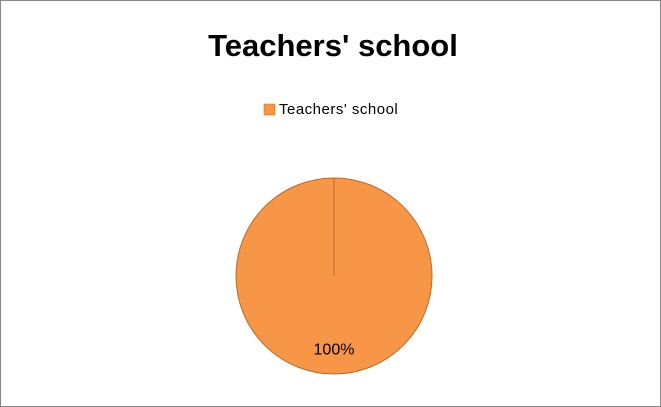  What do you see at coordinates (269, 109) in the screenshot?
I see `legend-swatch` at bounding box center [269, 109].